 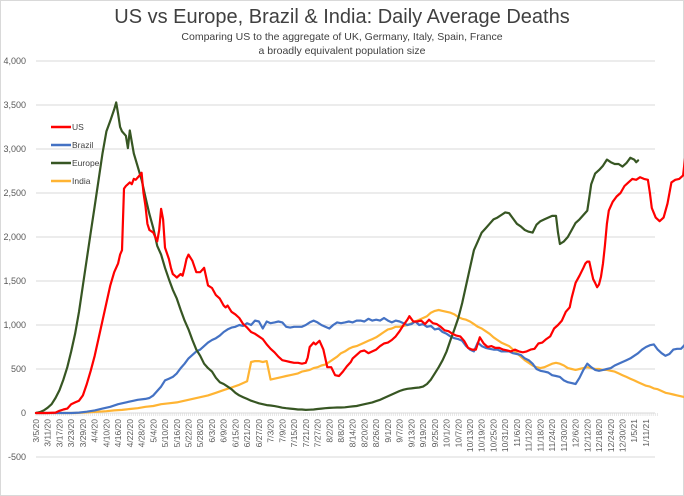 I want to click on x-tick-label: 6/3/20, so click(x=212, y=431).